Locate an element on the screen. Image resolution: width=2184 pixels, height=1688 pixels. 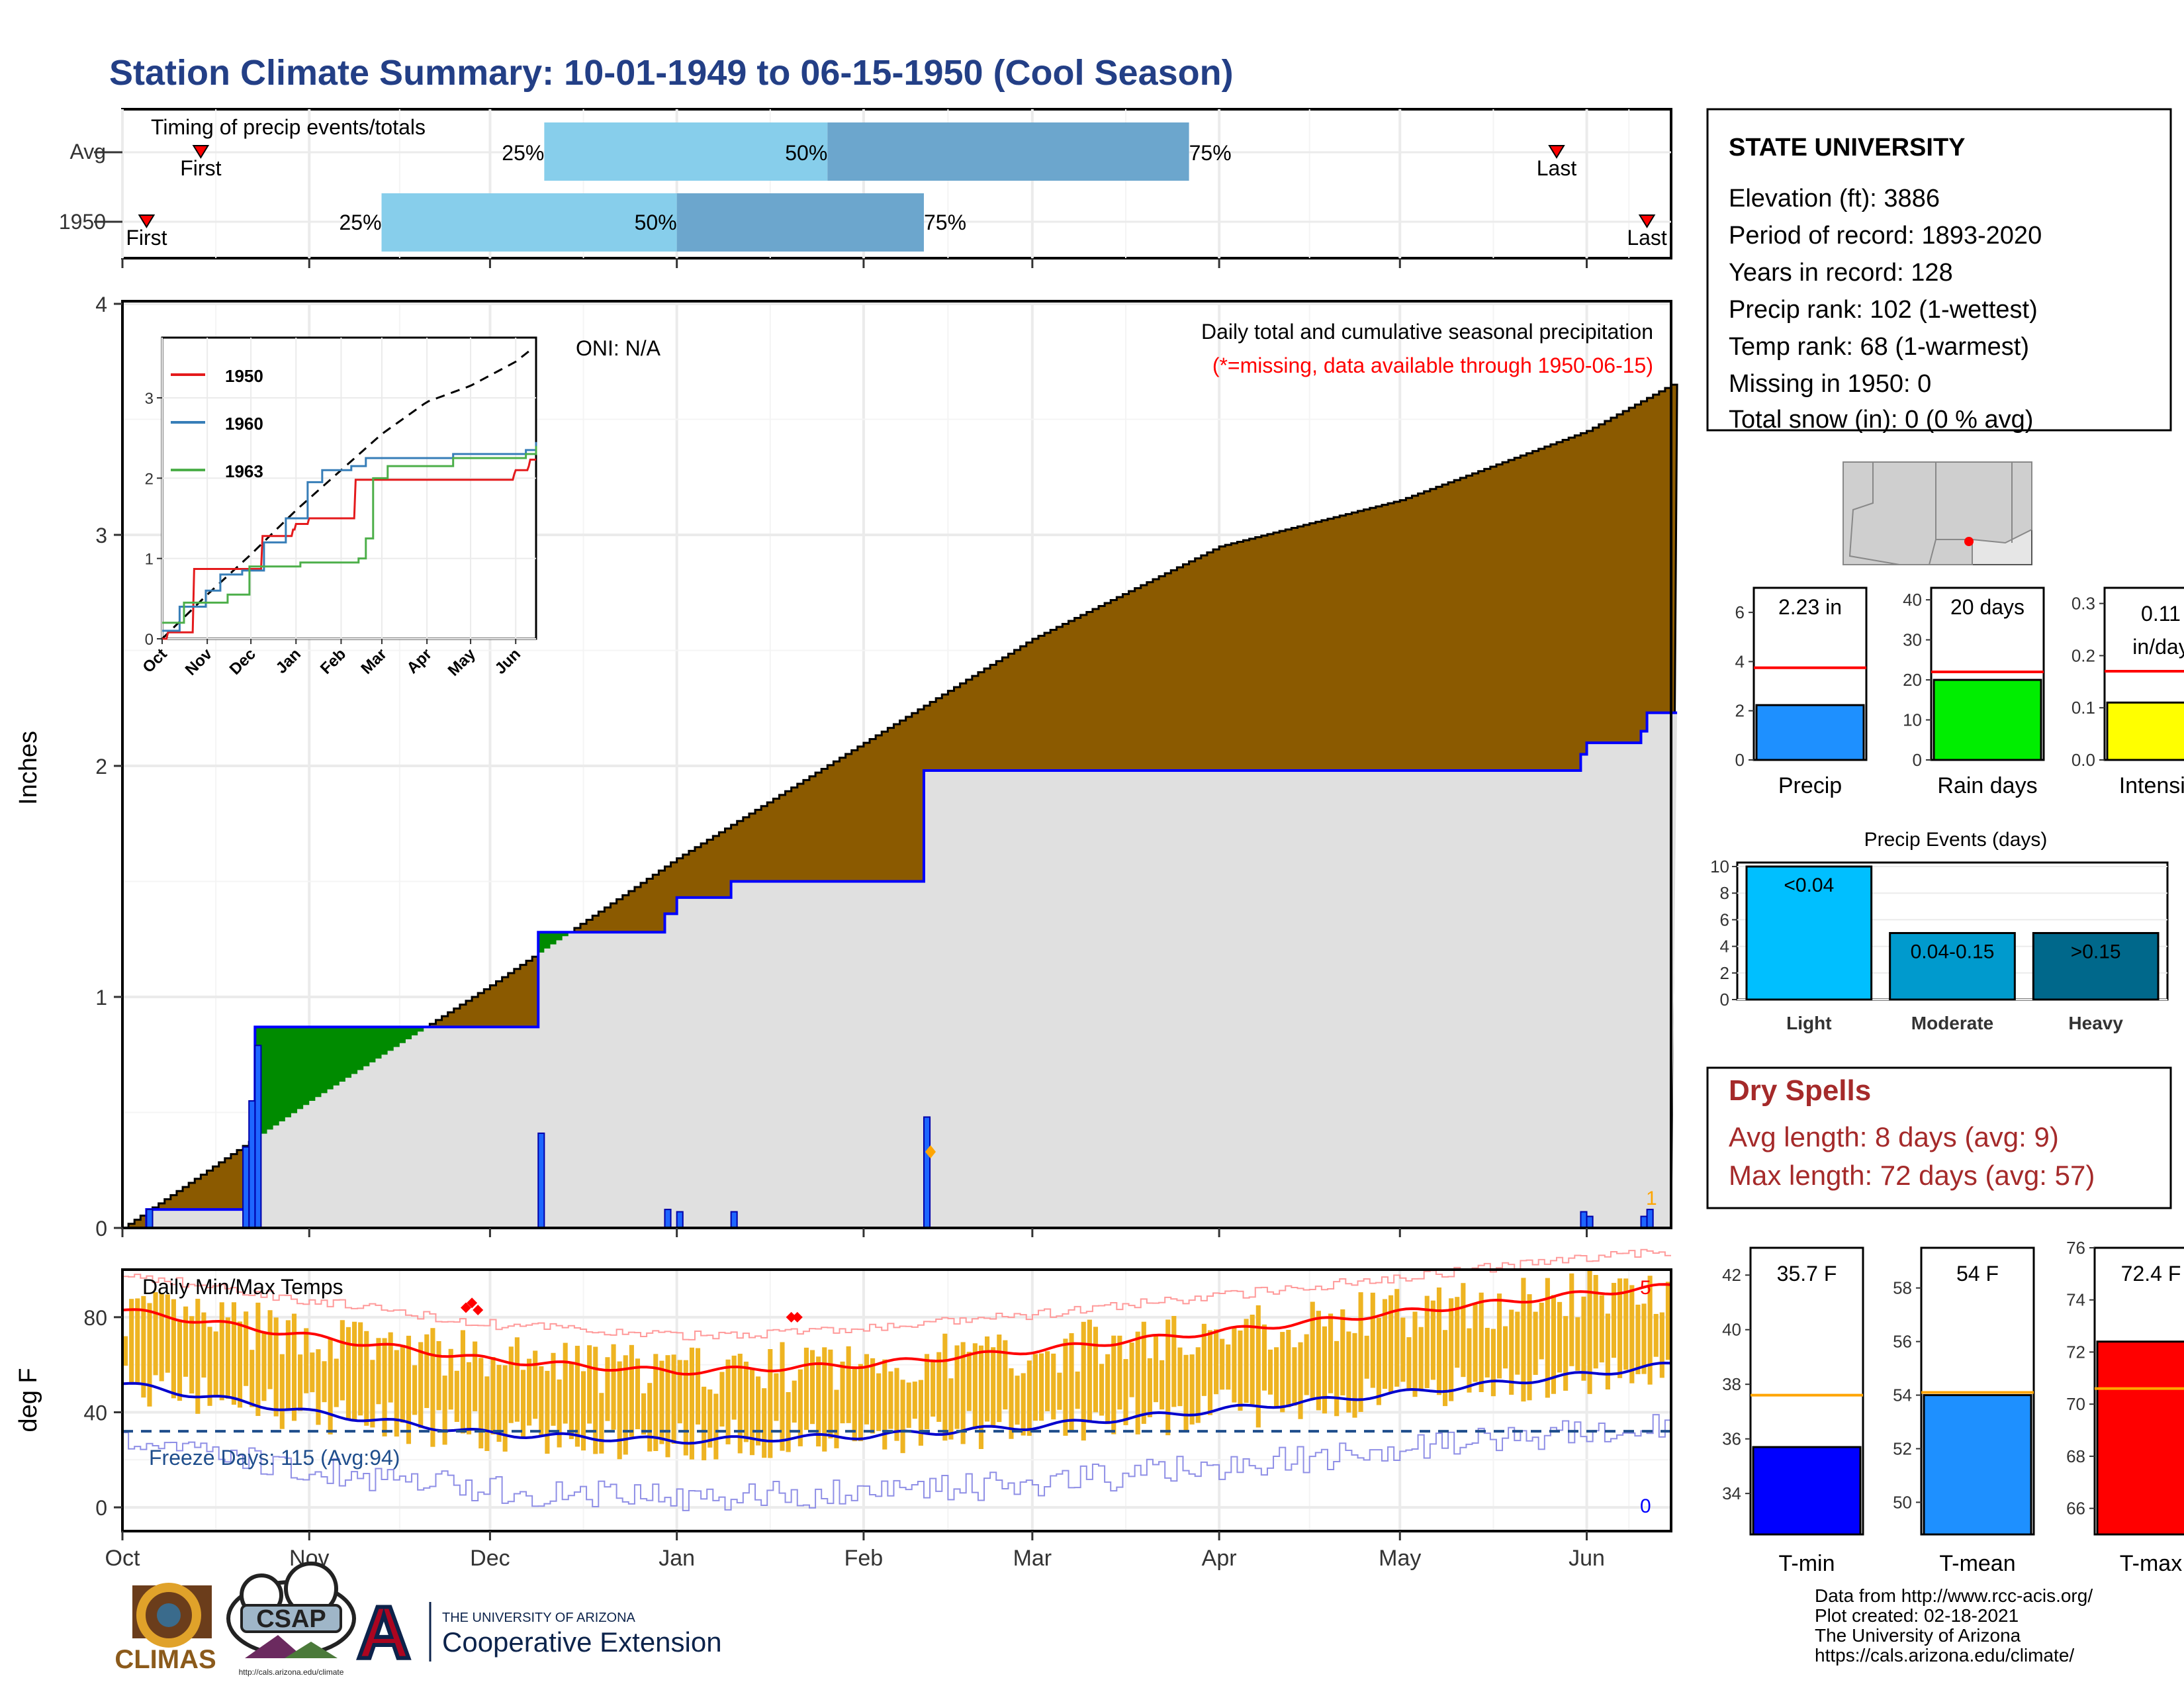
temp-ytick-label: 40 is located at coordinates (95, 1413).